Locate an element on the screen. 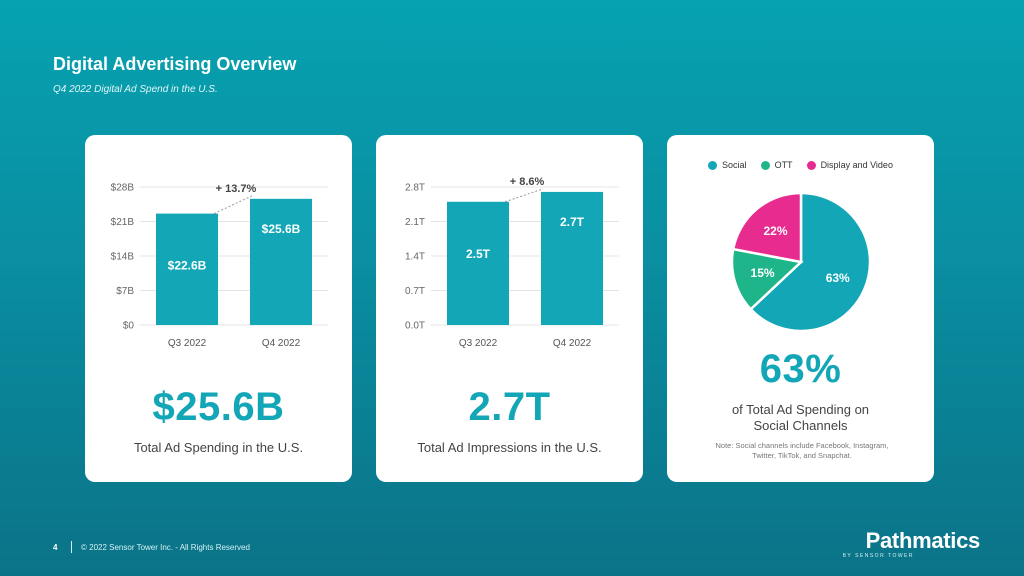 This screenshot has width=1024, height=576. spend-growth-connector is located at coordinates (233, 205).